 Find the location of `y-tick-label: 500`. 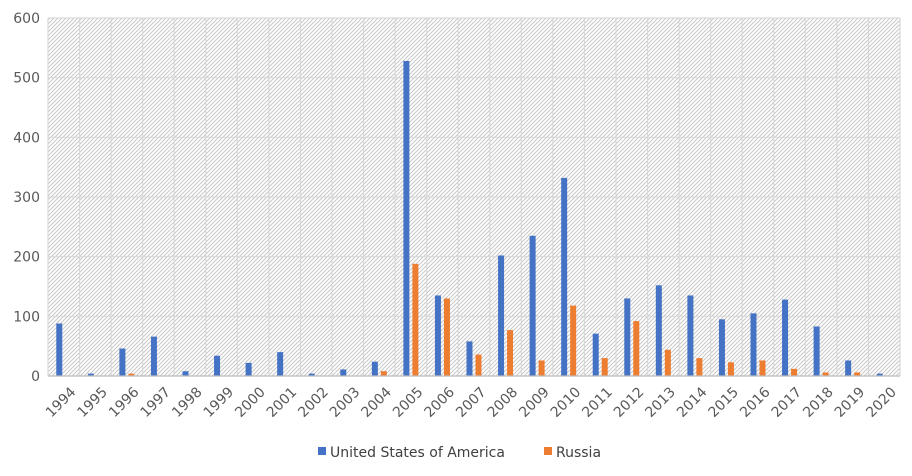

y-tick-label: 500 is located at coordinates (26, 79).